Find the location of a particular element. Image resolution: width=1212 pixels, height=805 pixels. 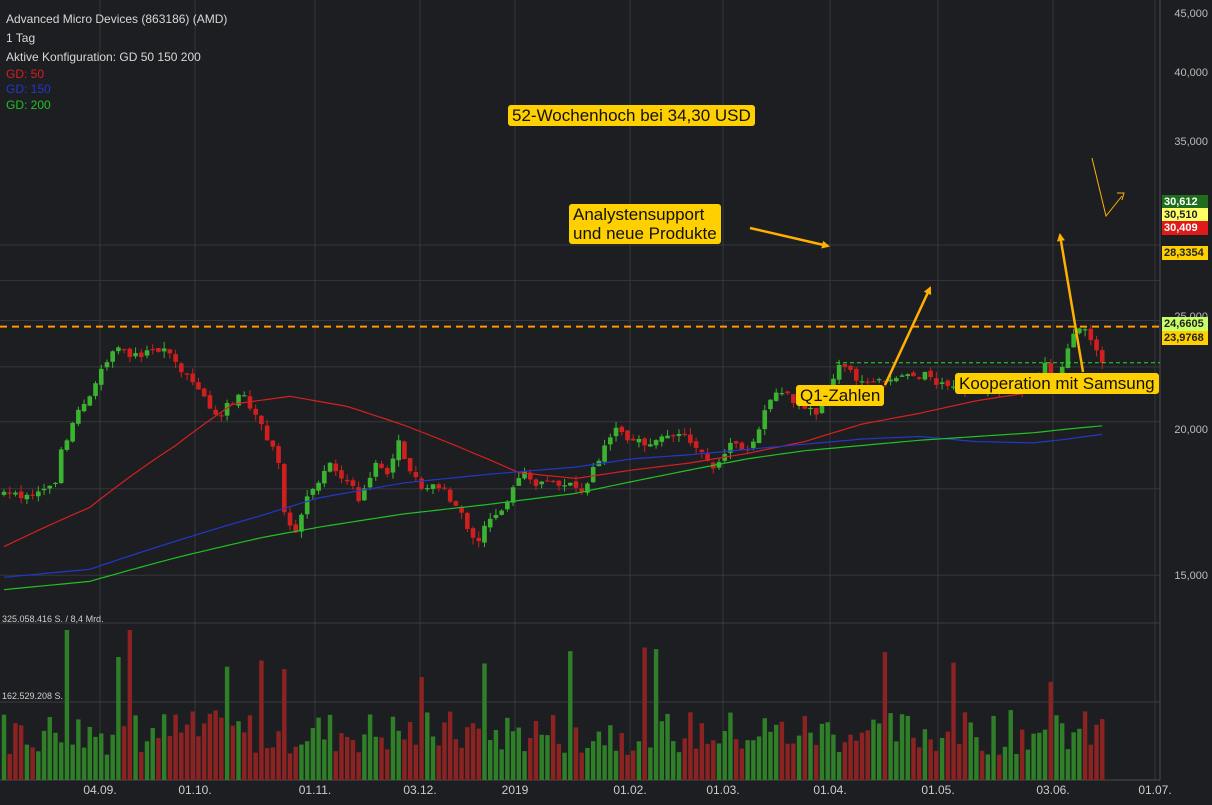

price-box-mid: 30,510 is located at coordinates (1185, 215).